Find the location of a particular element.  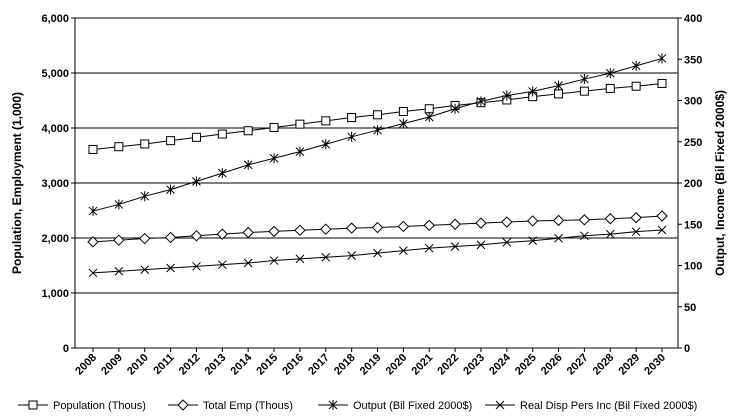

x-tick-label: 2016 is located at coordinates (293, 365).